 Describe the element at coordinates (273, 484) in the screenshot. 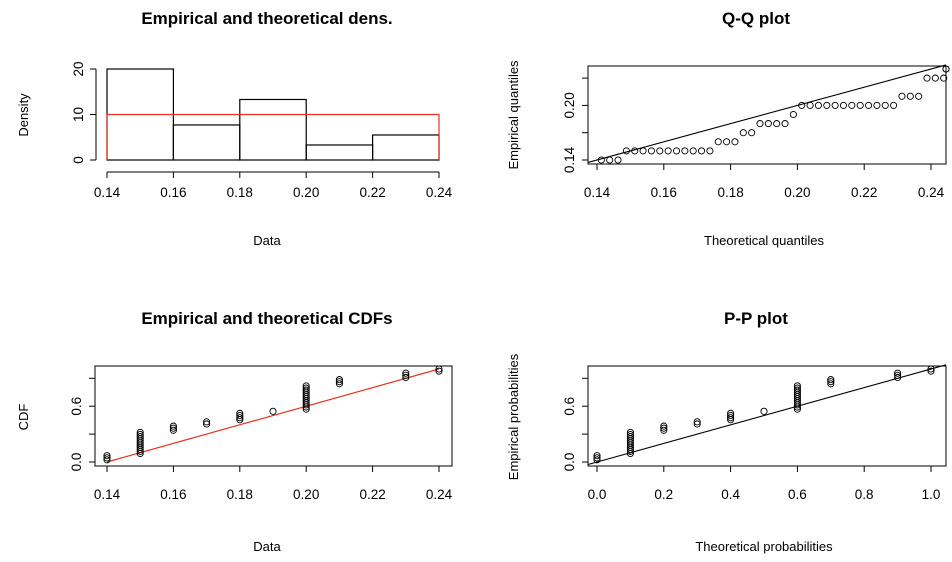

I see `panel-cdf-x-axis: 0.14 0.16 0.18 0.20 0.22 0.24` at that location.